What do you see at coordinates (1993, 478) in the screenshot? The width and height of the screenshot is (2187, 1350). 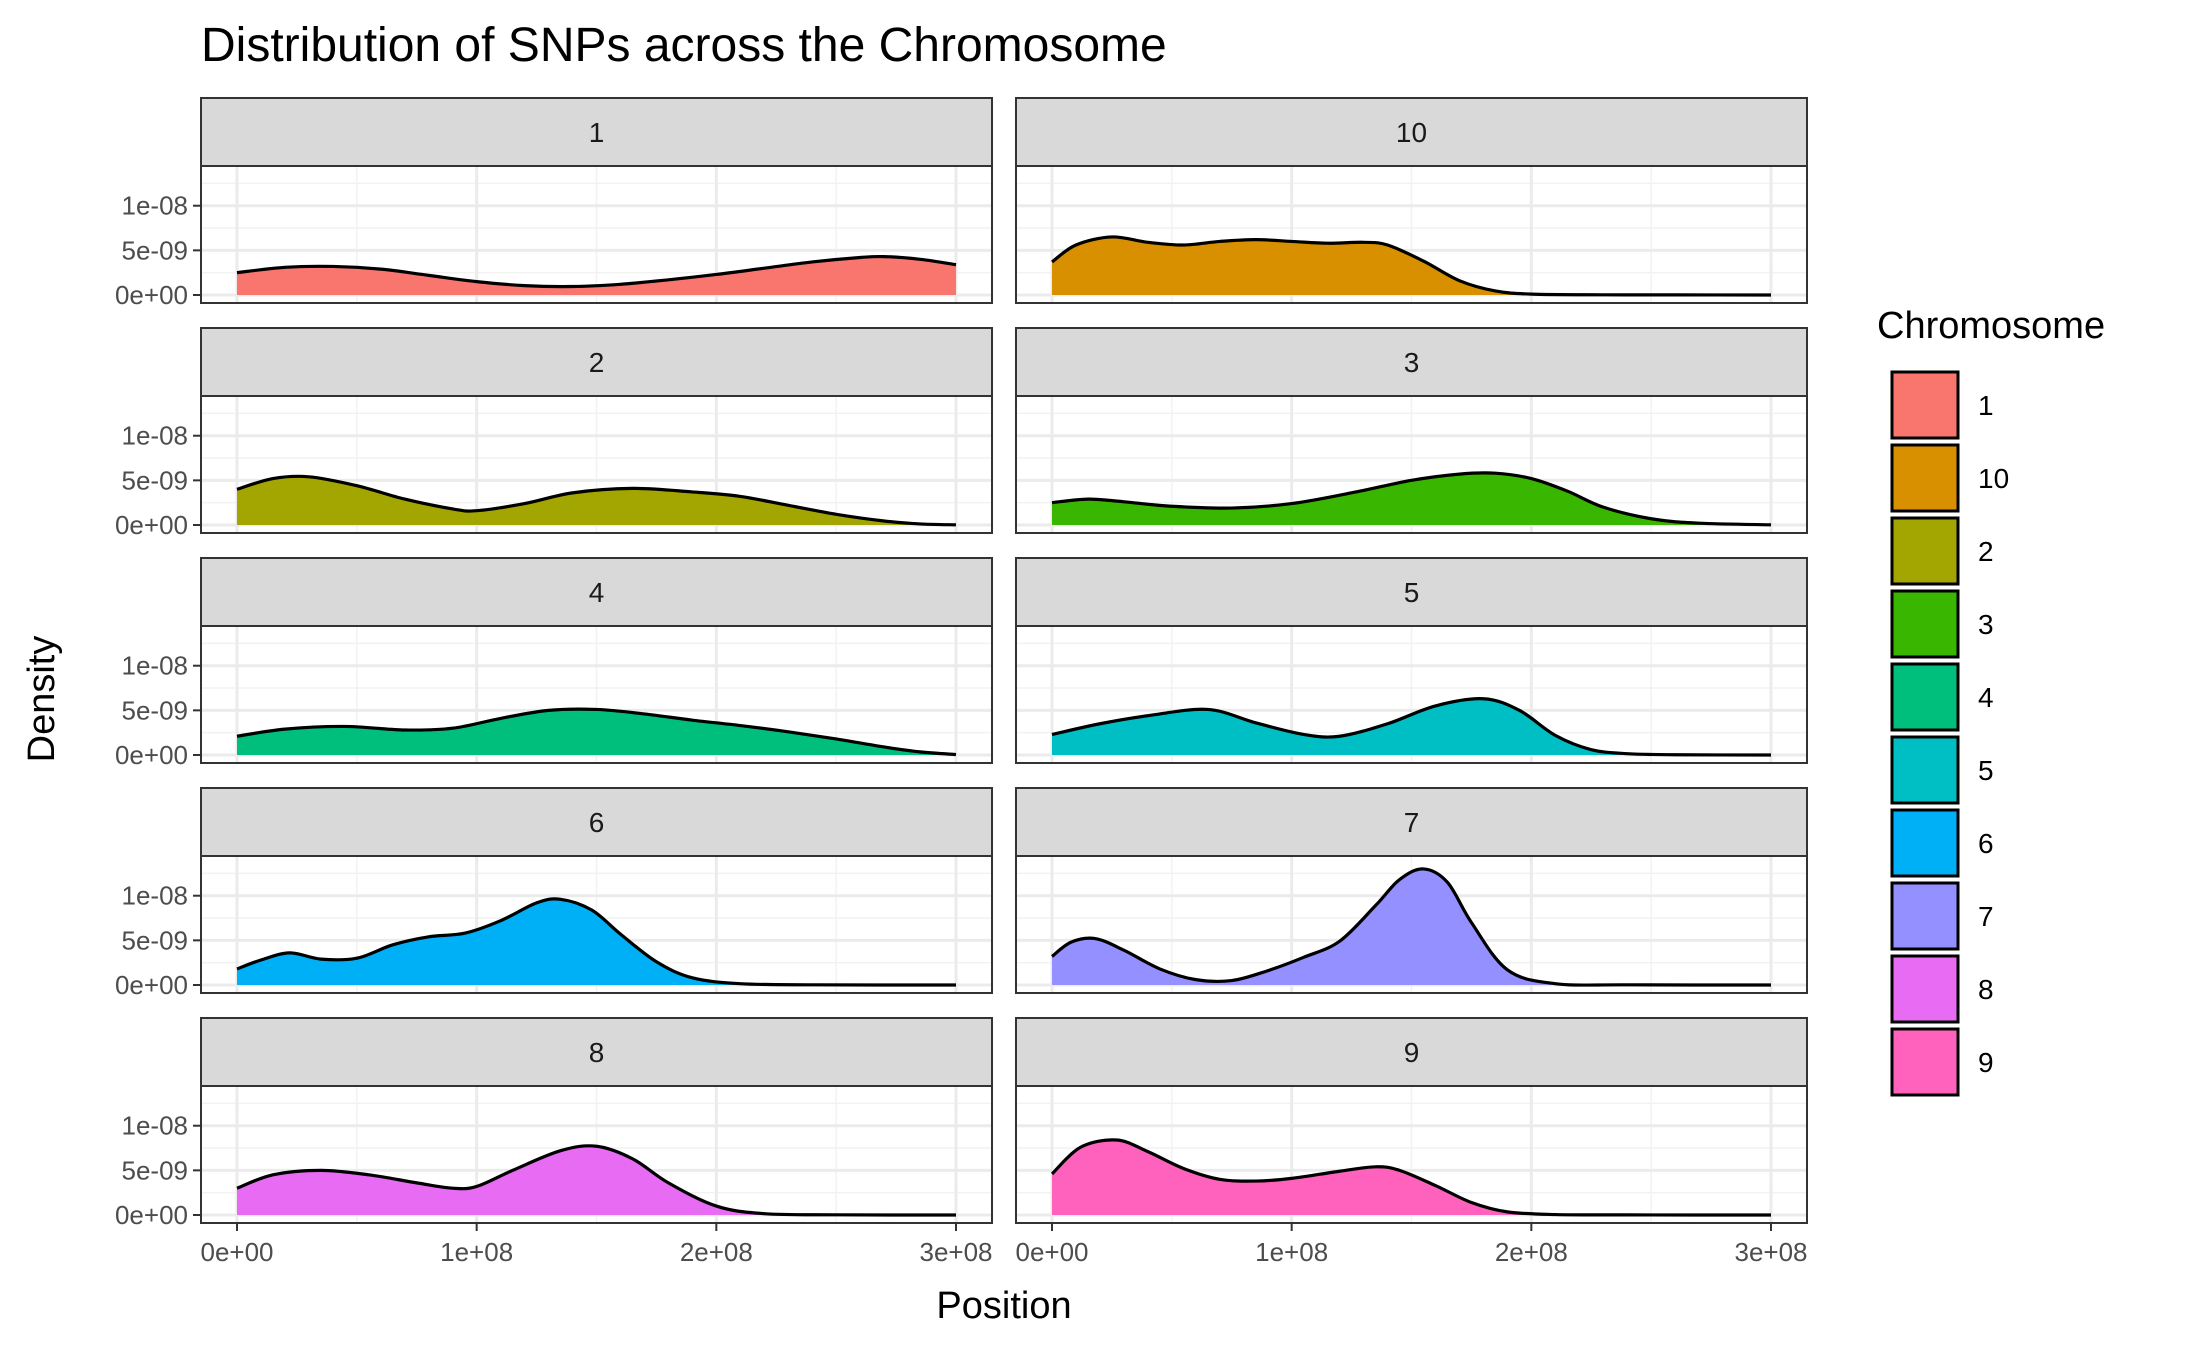 I see `legend-label: 10` at bounding box center [1993, 478].